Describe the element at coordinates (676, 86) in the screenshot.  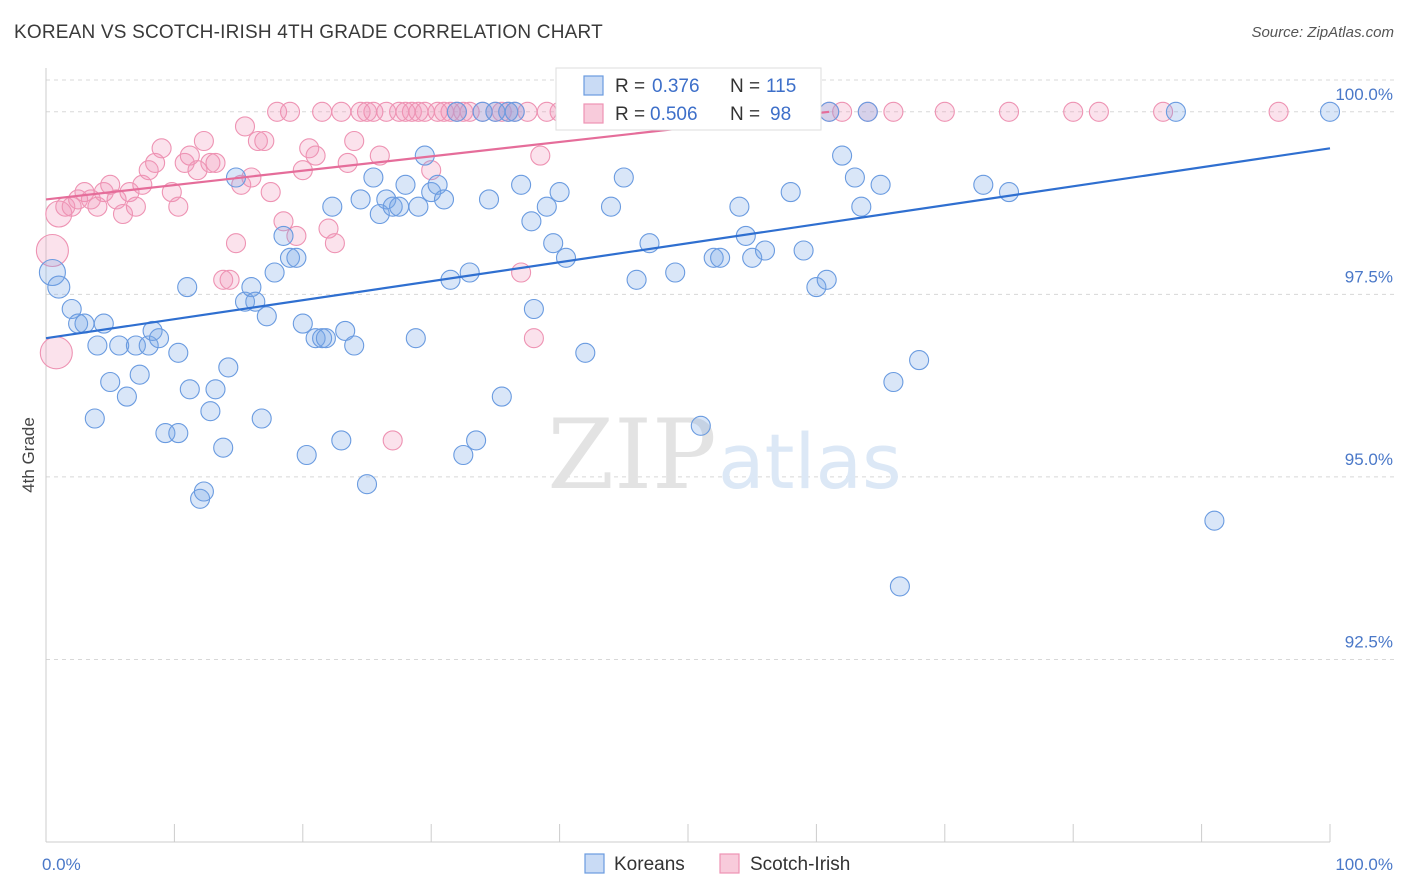
I see `legend-r-value-koreans: 0.376` at that location.